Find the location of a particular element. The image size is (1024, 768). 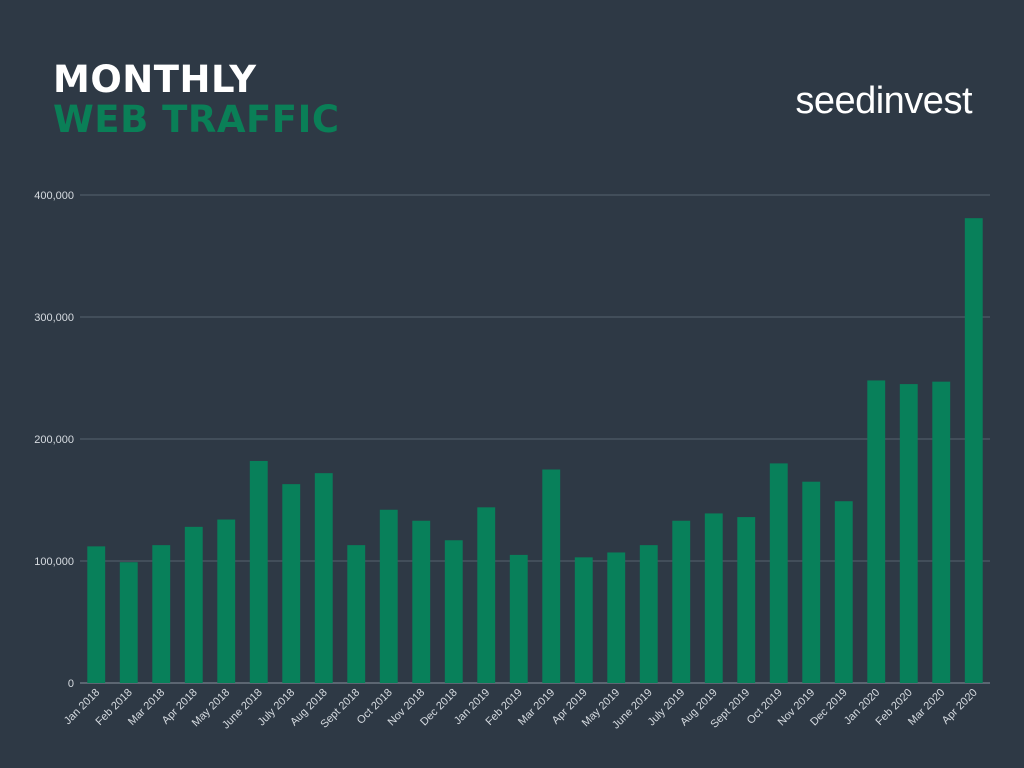

y-tick-label: 300,000 is located at coordinates (54, 318).